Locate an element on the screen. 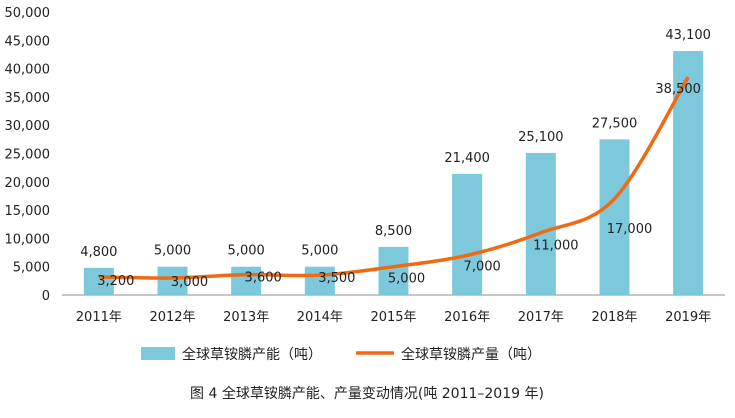 Image resolution: width=735 pixels, height=418 pixels. line-data-label: 38,500 is located at coordinates (678, 89).